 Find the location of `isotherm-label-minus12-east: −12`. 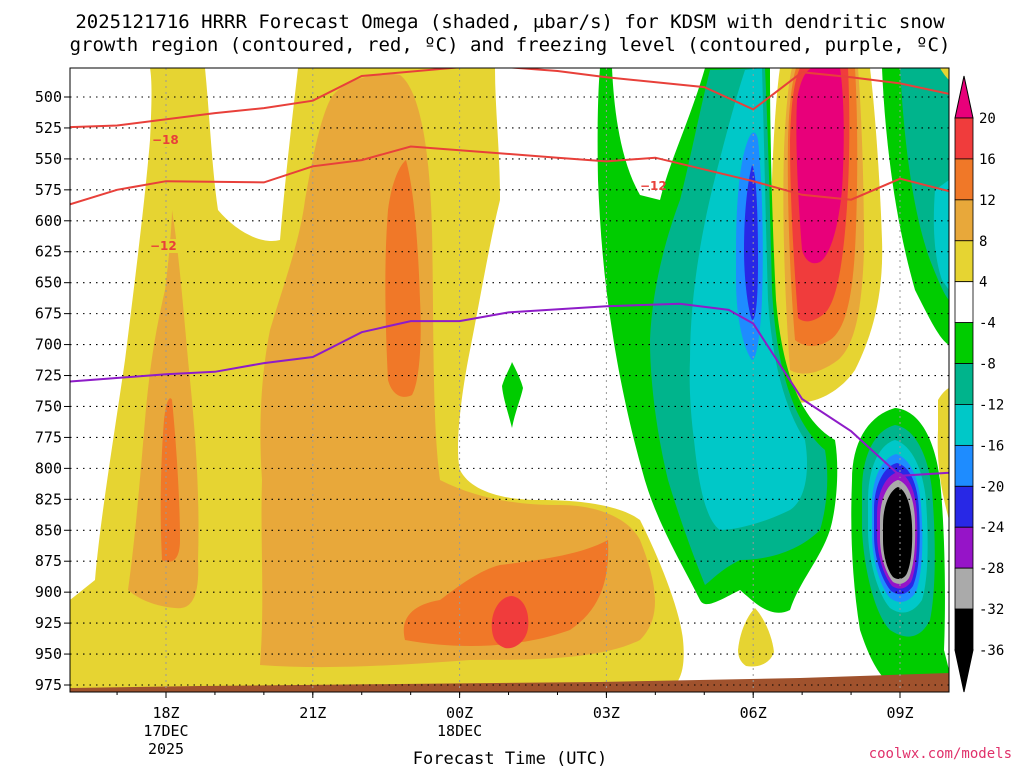

isotherm-label-minus12-east: −12 is located at coordinates (653, 186).